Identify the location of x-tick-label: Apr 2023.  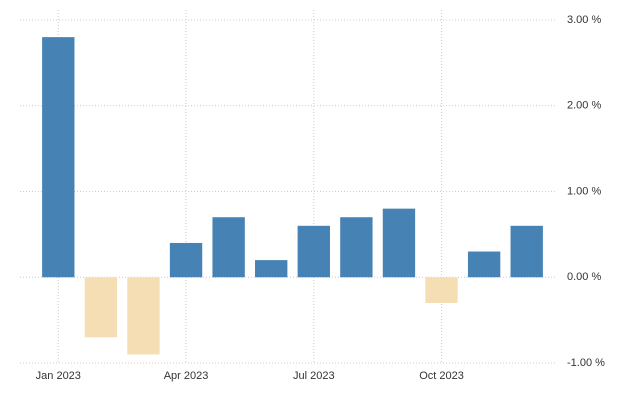
(186, 376).